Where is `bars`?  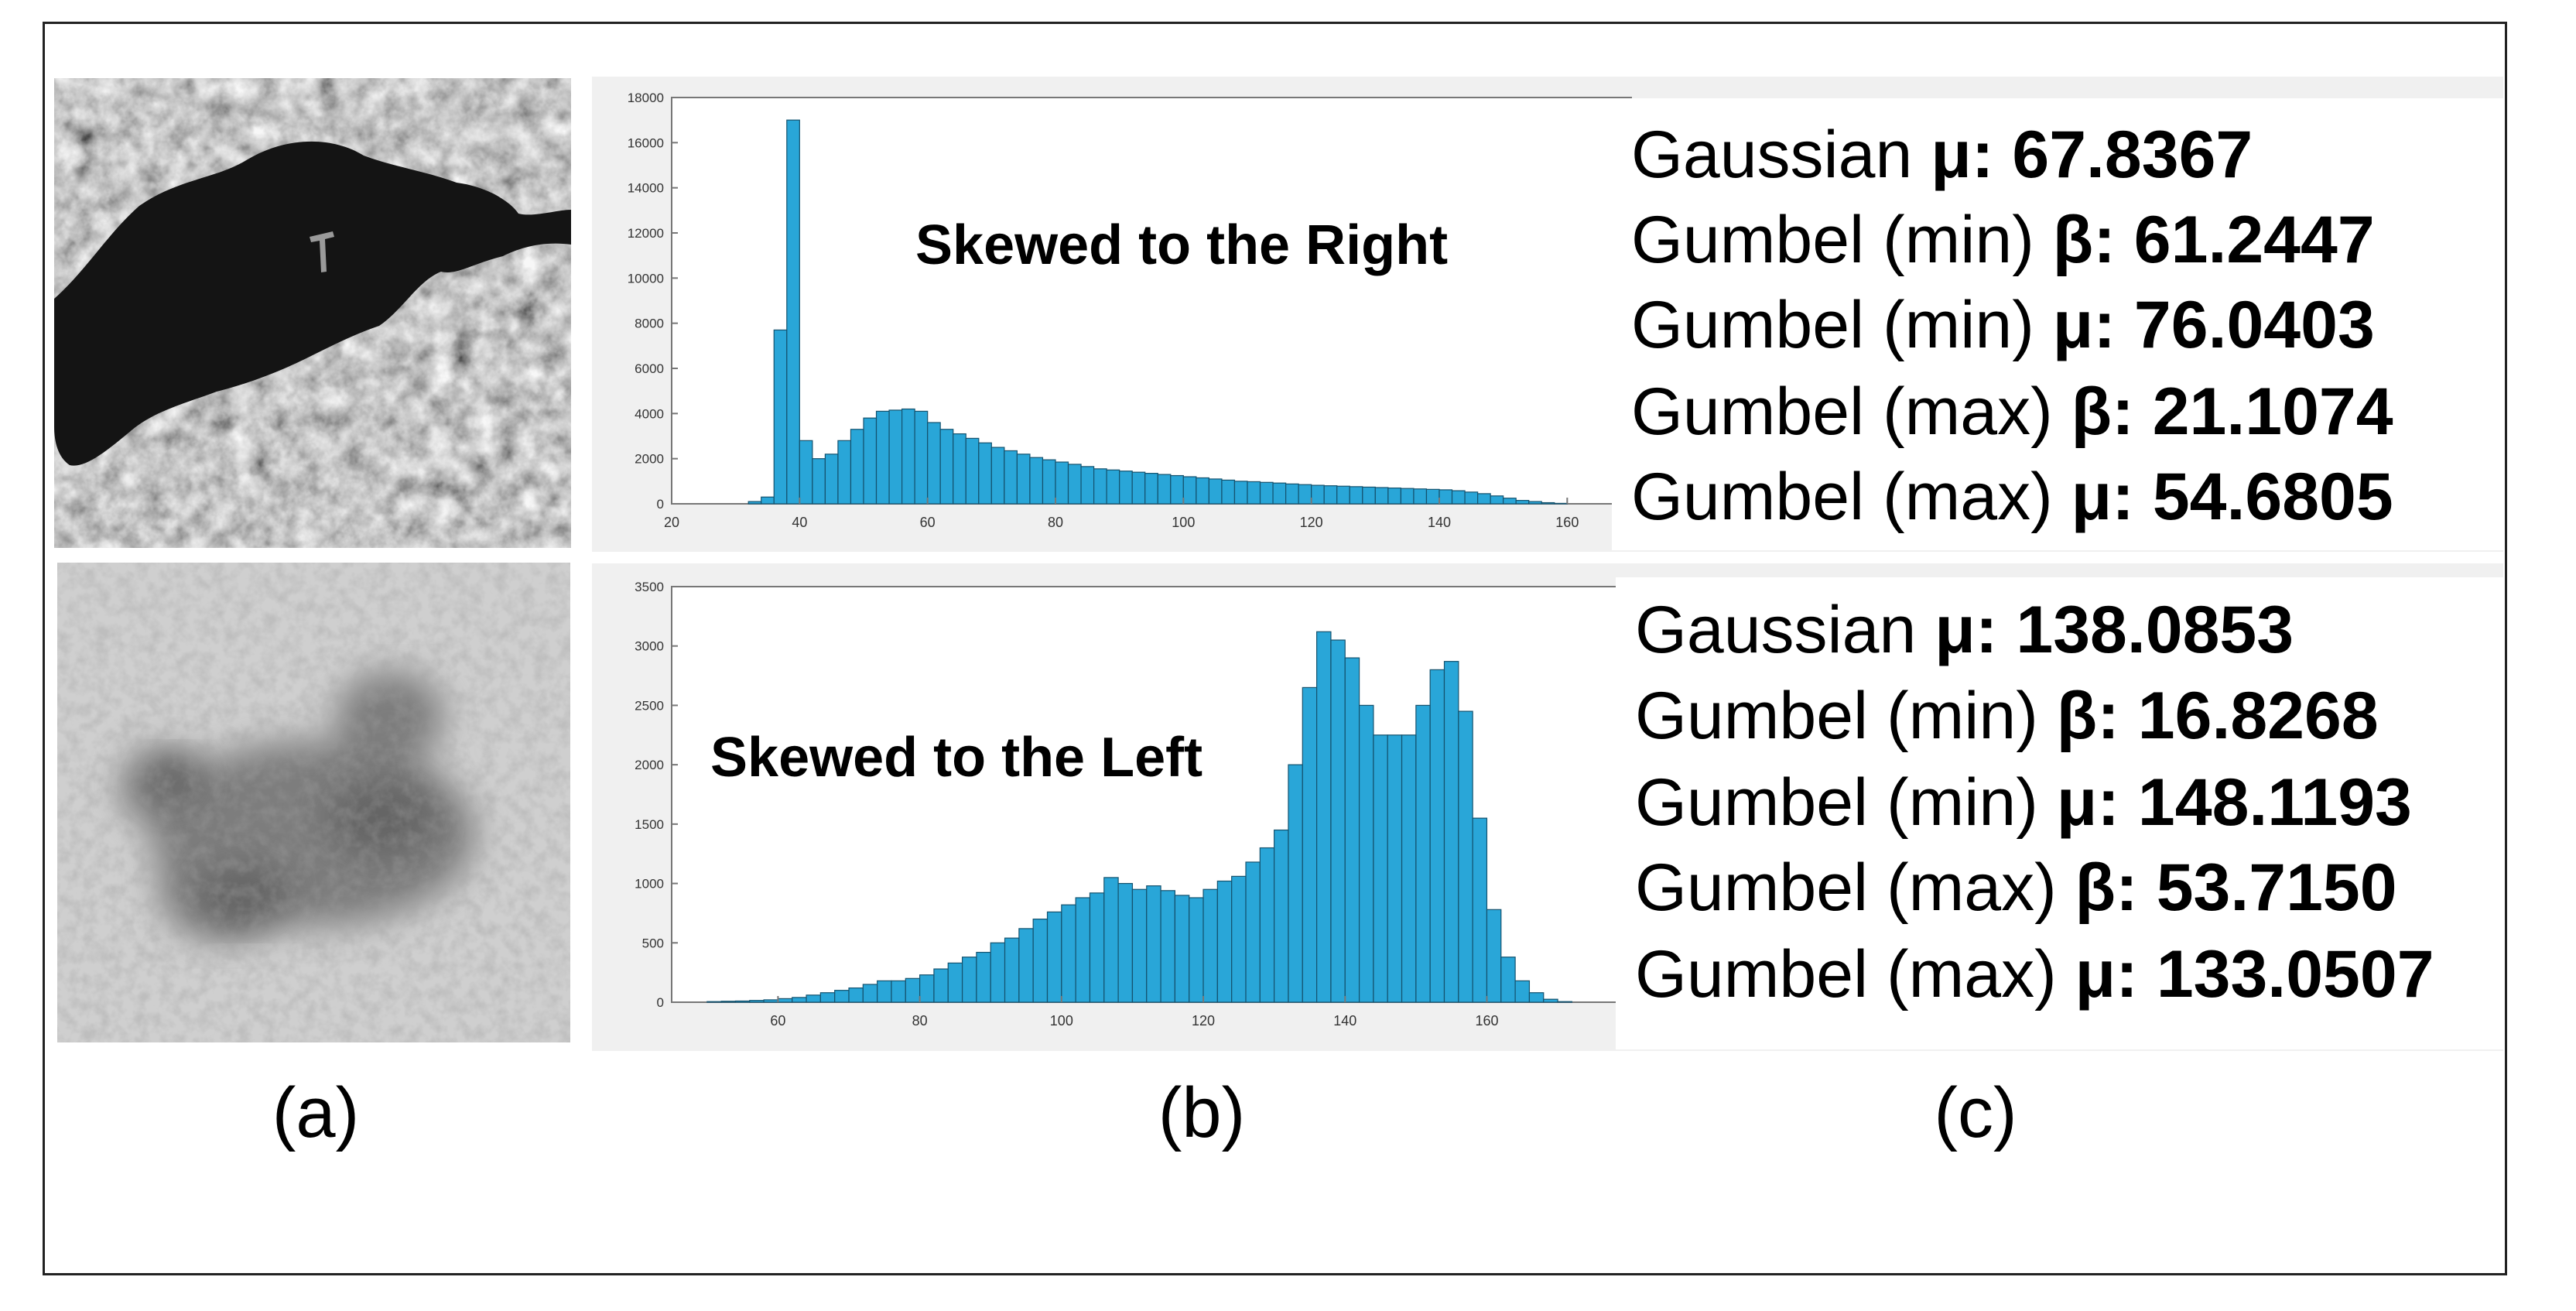
bars is located at coordinates (1139, 817).